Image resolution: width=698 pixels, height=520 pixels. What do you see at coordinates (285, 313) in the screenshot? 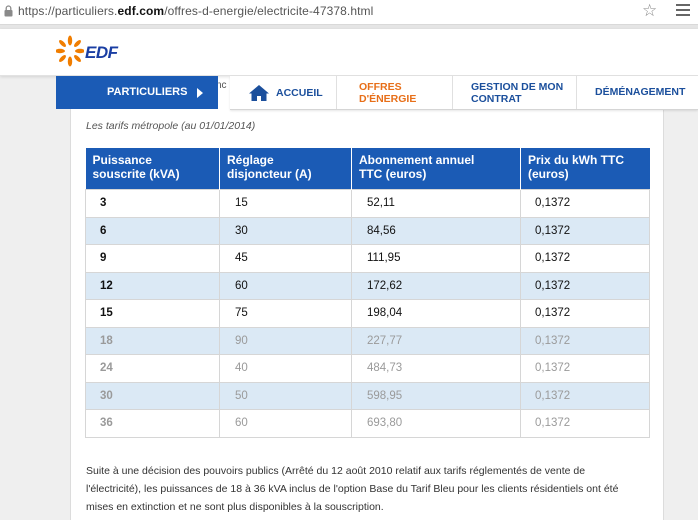
I see `cell-reglage: 75` at bounding box center [285, 313].